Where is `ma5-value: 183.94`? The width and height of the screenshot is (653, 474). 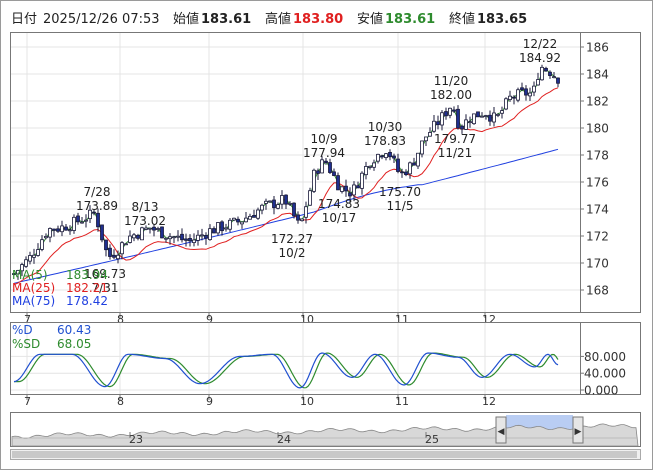 ma5-value: 183.94 is located at coordinates (87, 275).